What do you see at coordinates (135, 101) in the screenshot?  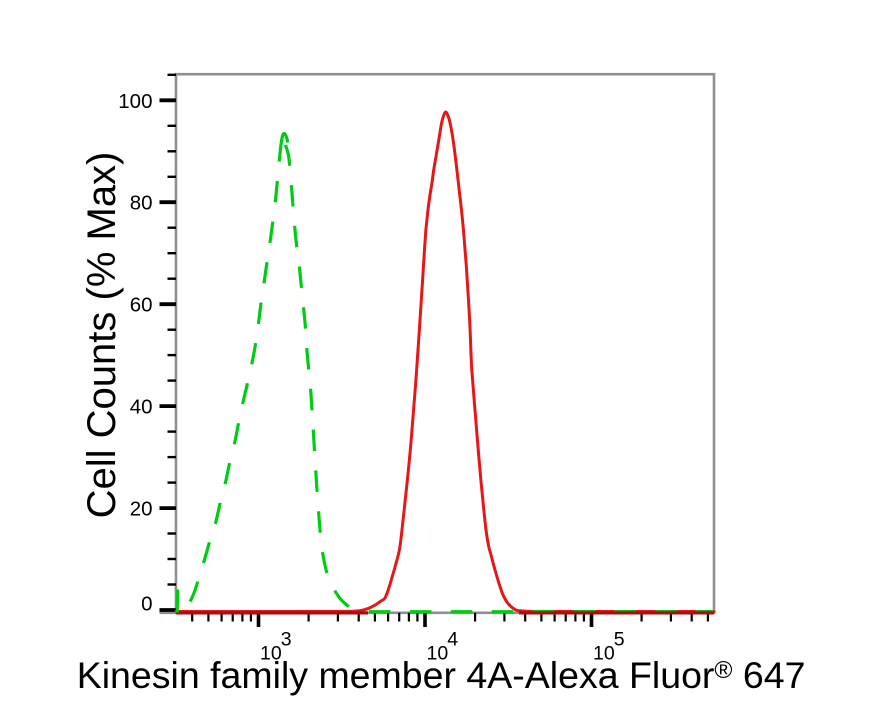 I see `svg-text: 100` at bounding box center [135, 101].